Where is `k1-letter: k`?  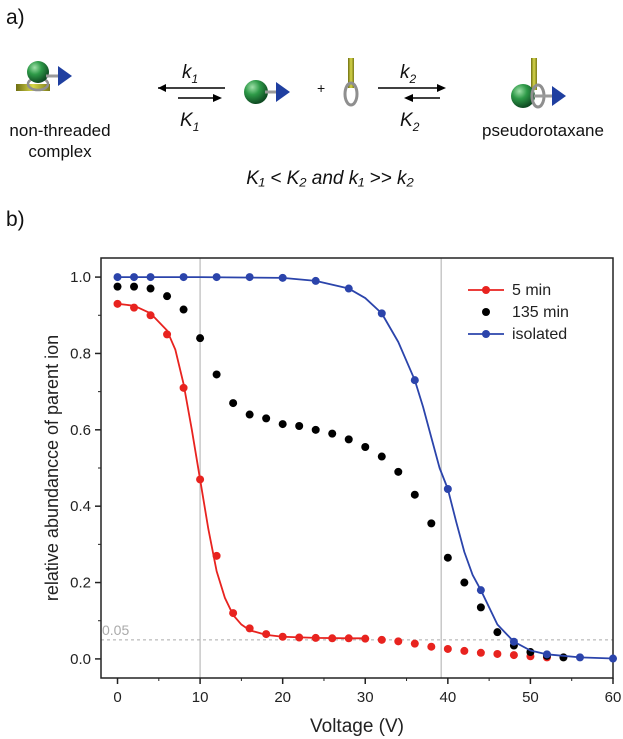
k1-letter: k is located at coordinates (187, 72).